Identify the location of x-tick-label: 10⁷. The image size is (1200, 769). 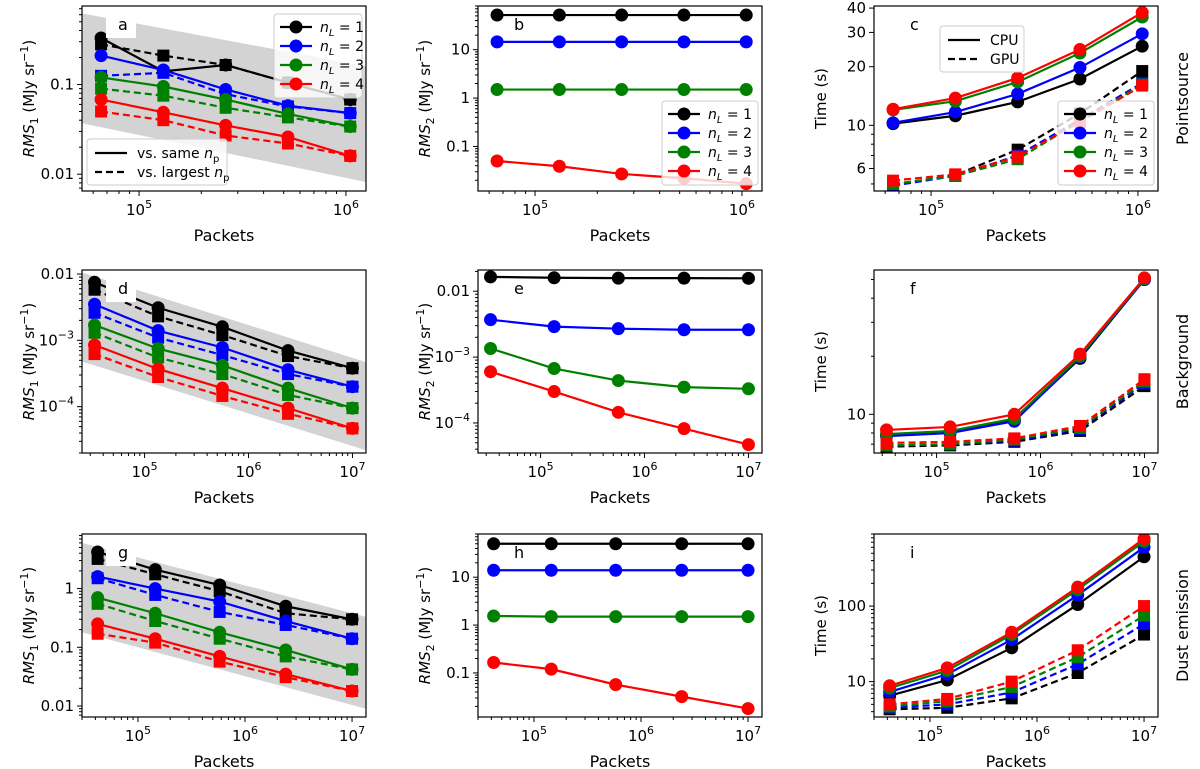
(352, 470).